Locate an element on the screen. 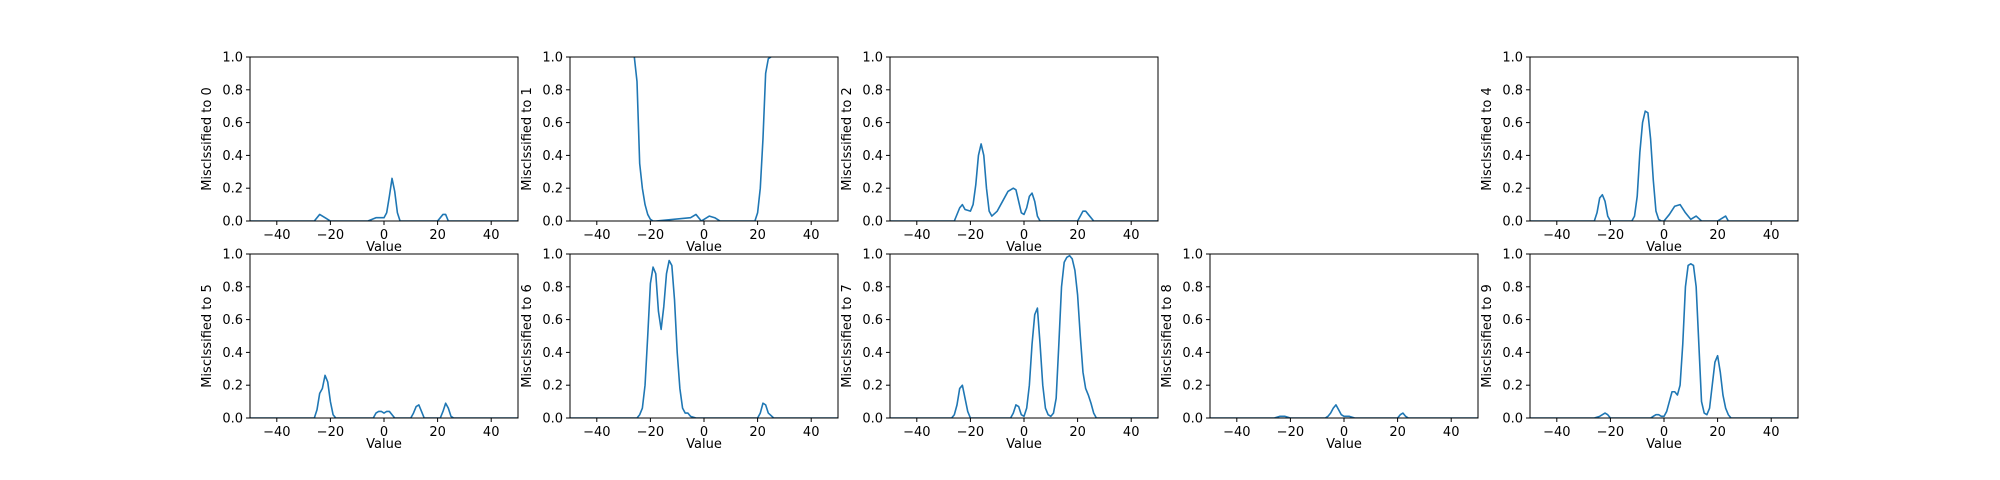 The height and width of the screenshot is (480, 2000). y-axis-label: Misclssified to 8 is located at coordinates (1167, 336).